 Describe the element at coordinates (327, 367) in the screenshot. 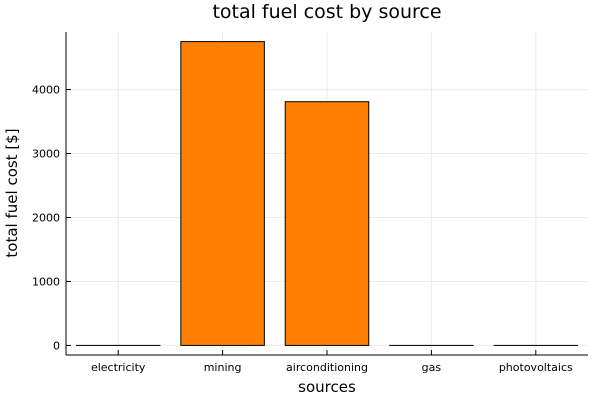

I see `x-tick-label: airconditioning` at that location.